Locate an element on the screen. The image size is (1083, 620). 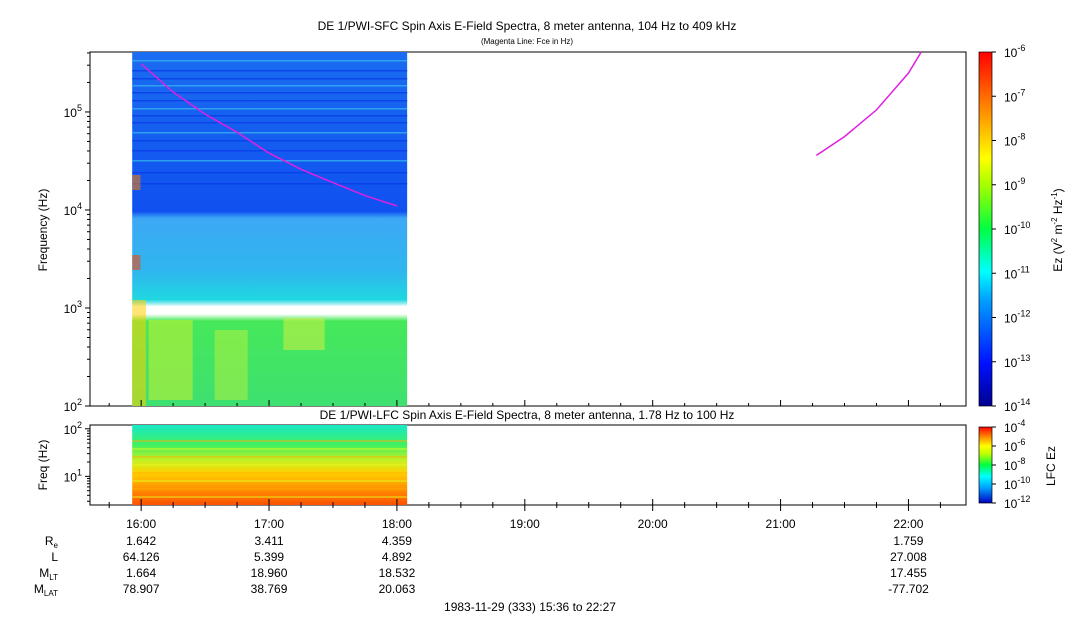
ephemeris-value: 5.399 is located at coordinates (269, 557).